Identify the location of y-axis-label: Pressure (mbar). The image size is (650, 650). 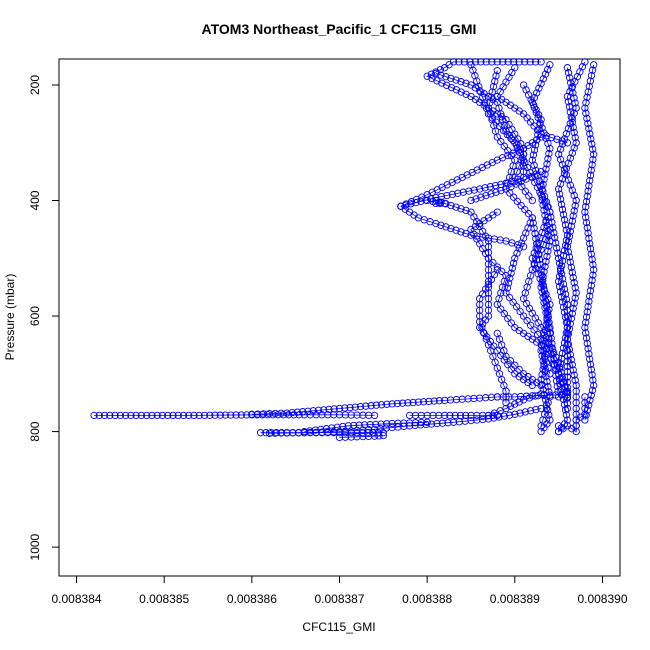
(10, 317).